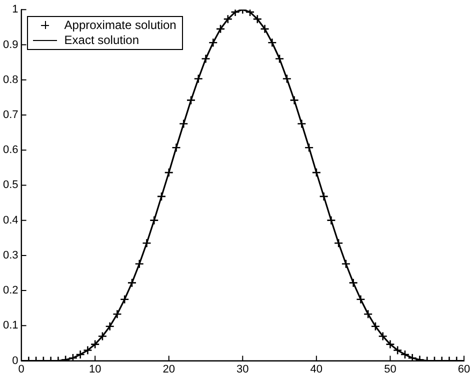 This screenshot has height=378, width=474. Describe the element at coordinates (101, 40) in the screenshot. I see `legend-label: Exact solution` at that location.